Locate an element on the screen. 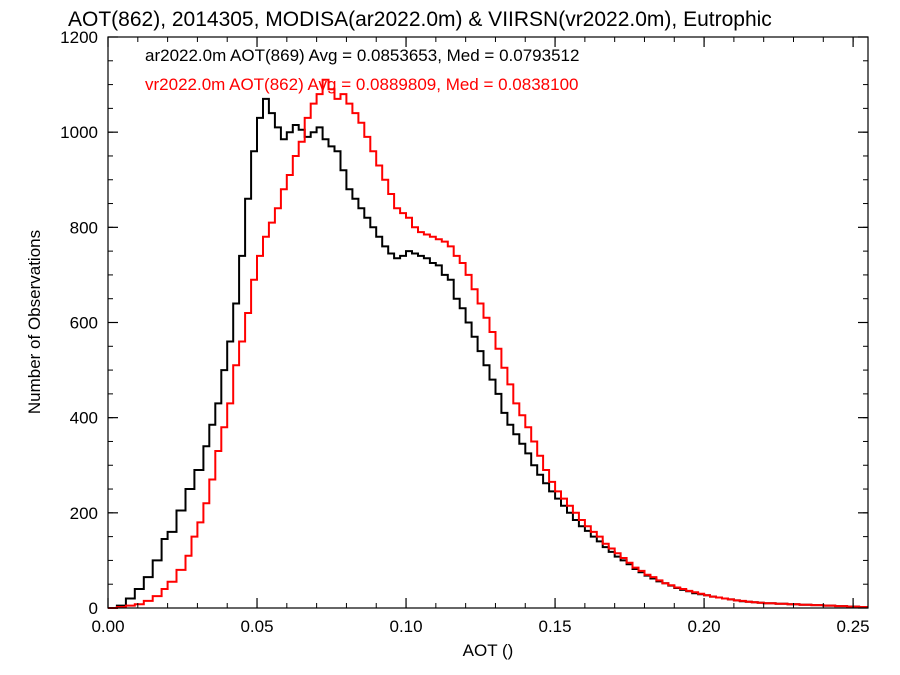 This screenshot has height=675, width=900. y-tick-label: 600 is located at coordinates (84, 323).